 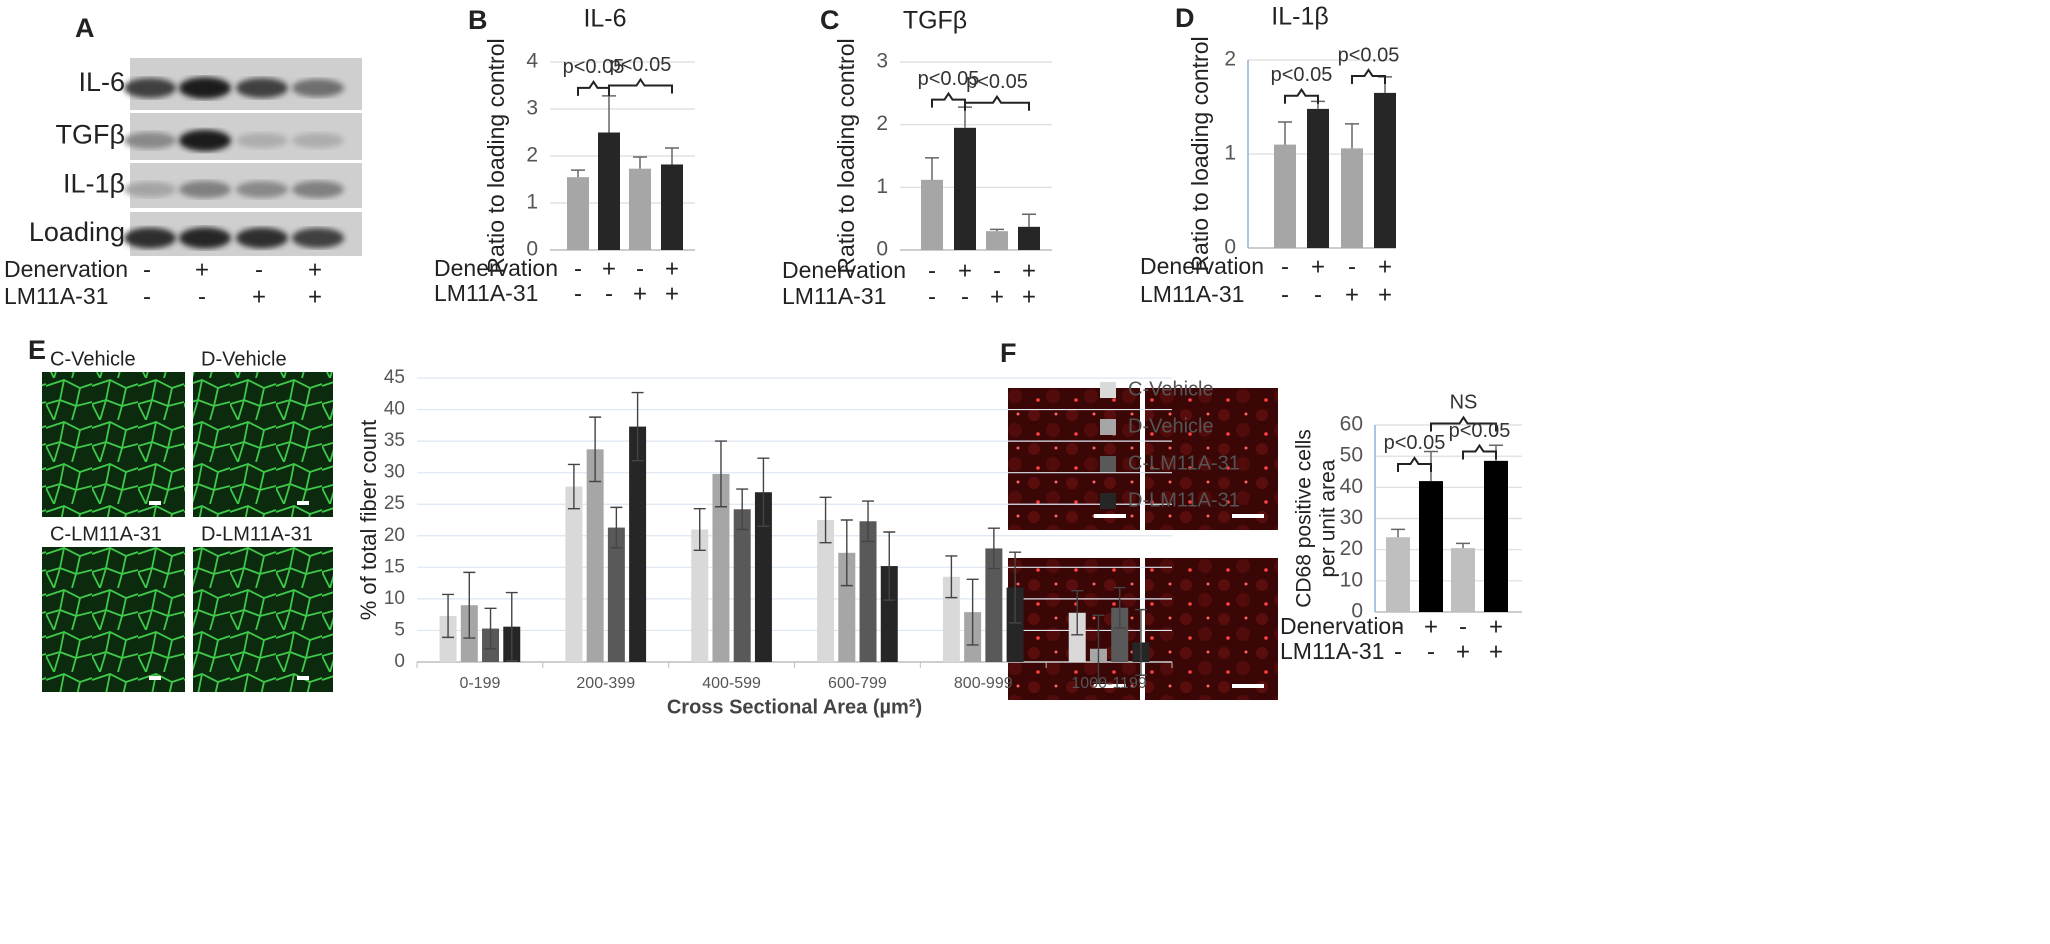 What do you see at coordinates (394, 566) in the screenshot?
I see `y-tick-label: 15` at bounding box center [394, 566].